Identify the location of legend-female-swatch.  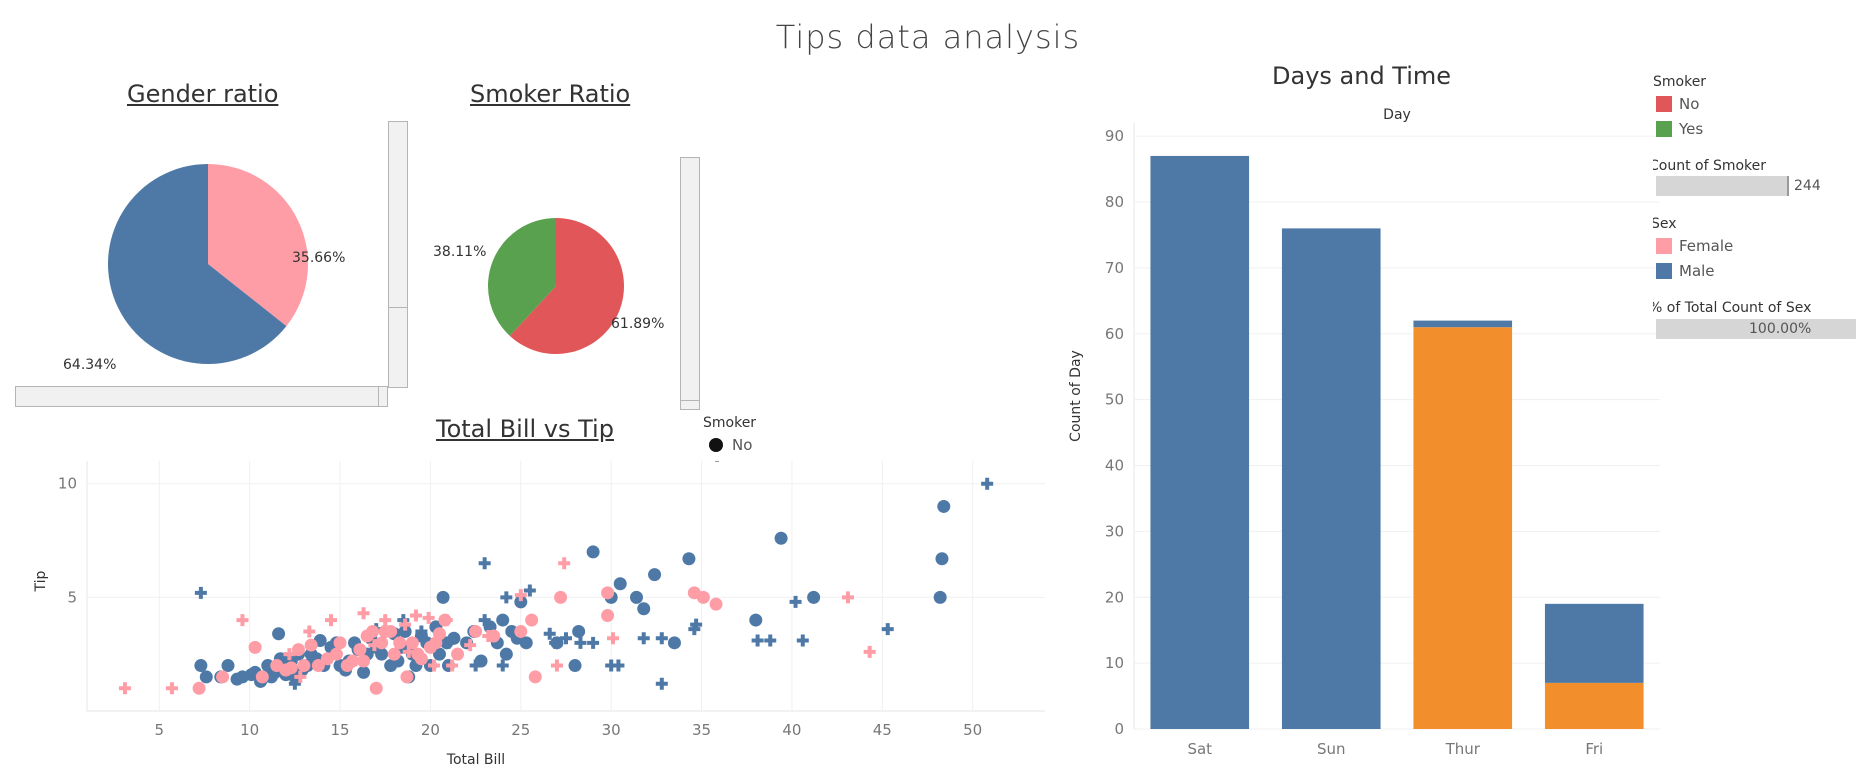
(1664, 246).